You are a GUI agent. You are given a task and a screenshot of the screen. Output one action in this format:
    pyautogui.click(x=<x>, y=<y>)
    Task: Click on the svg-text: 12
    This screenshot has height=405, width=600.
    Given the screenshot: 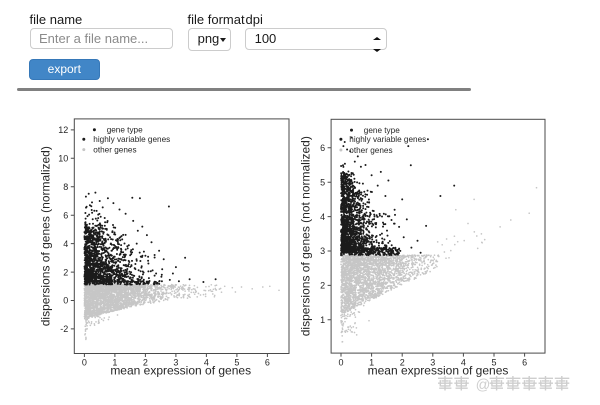 What is the action you would take?
    pyautogui.click(x=63, y=130)
    